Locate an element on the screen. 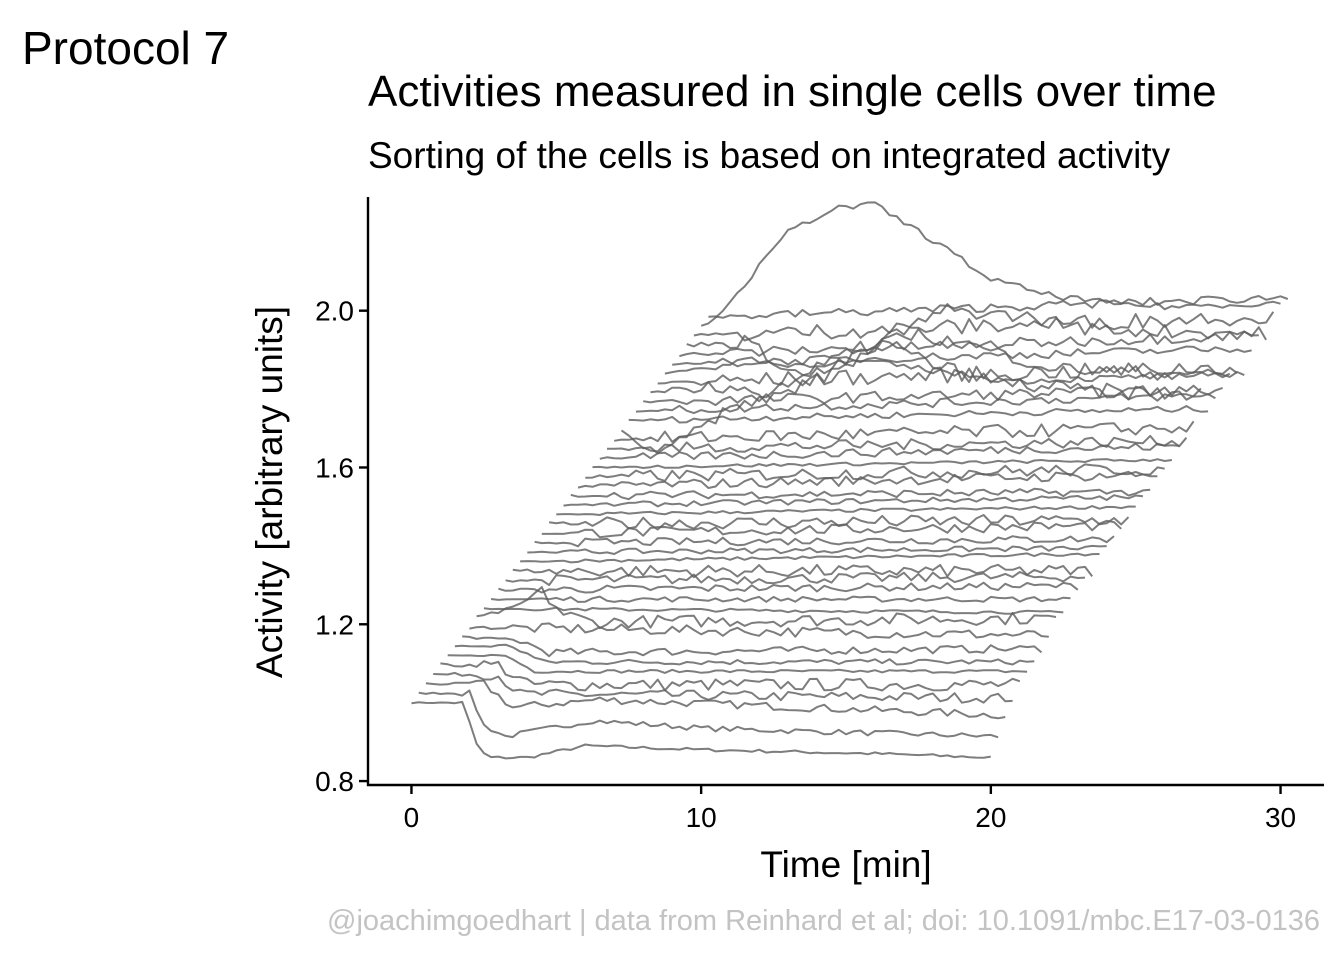 The width and height of the screenshot is (1344, 960). plot-tag: Protocol 7 is located at coordinates (125, 48).